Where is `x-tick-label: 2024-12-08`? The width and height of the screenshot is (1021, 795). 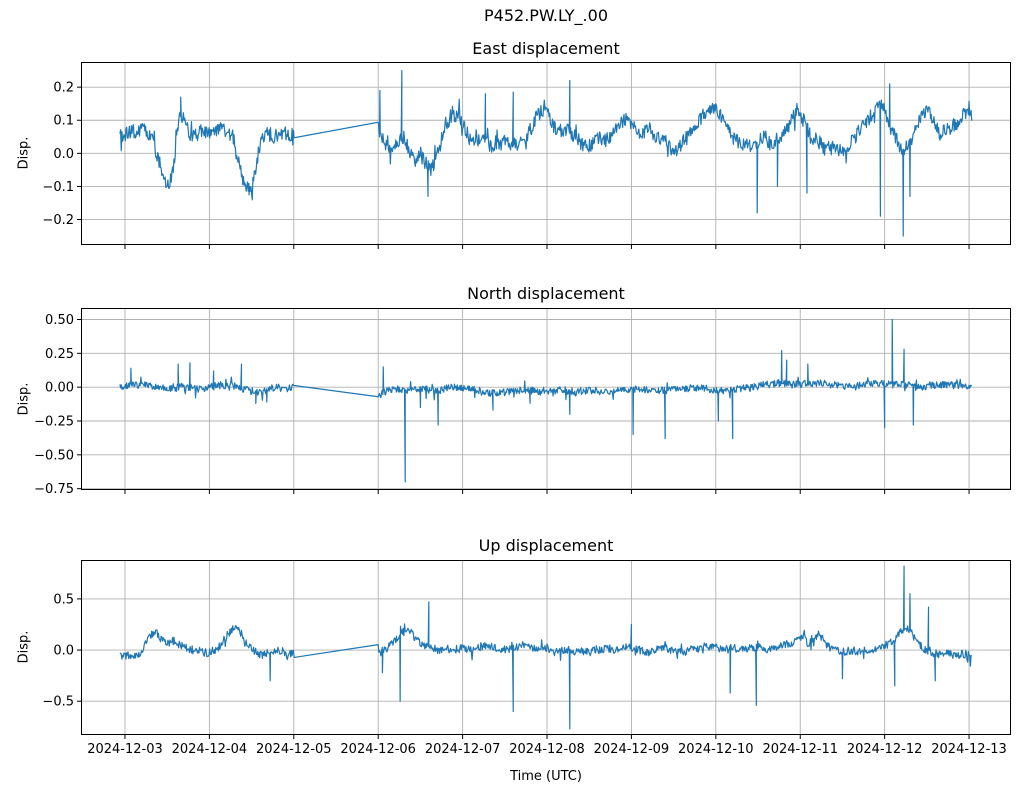 x-tick-label: 2024-12-08 is located at coordinates (547, 749).